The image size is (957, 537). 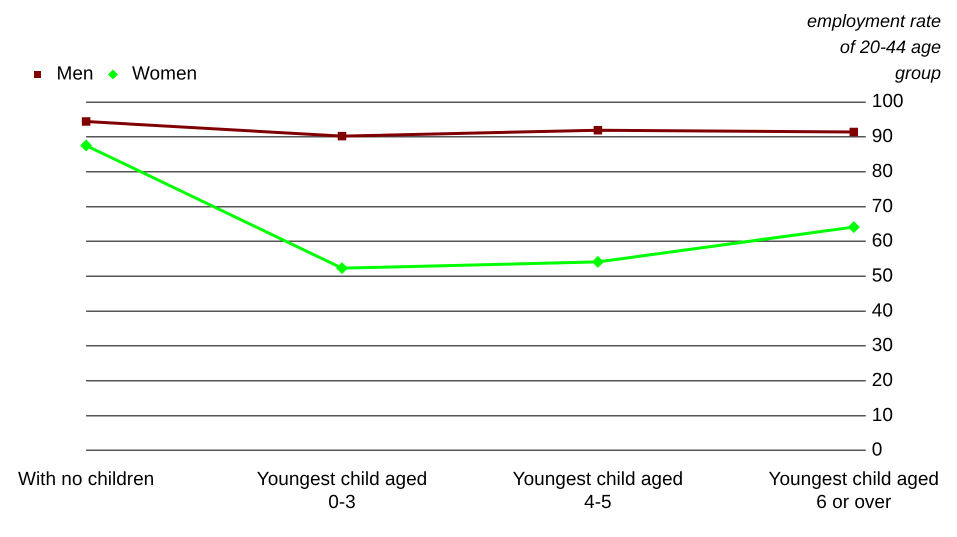 I want to click on y-tick-label: 20, so click(x=882, y=380).